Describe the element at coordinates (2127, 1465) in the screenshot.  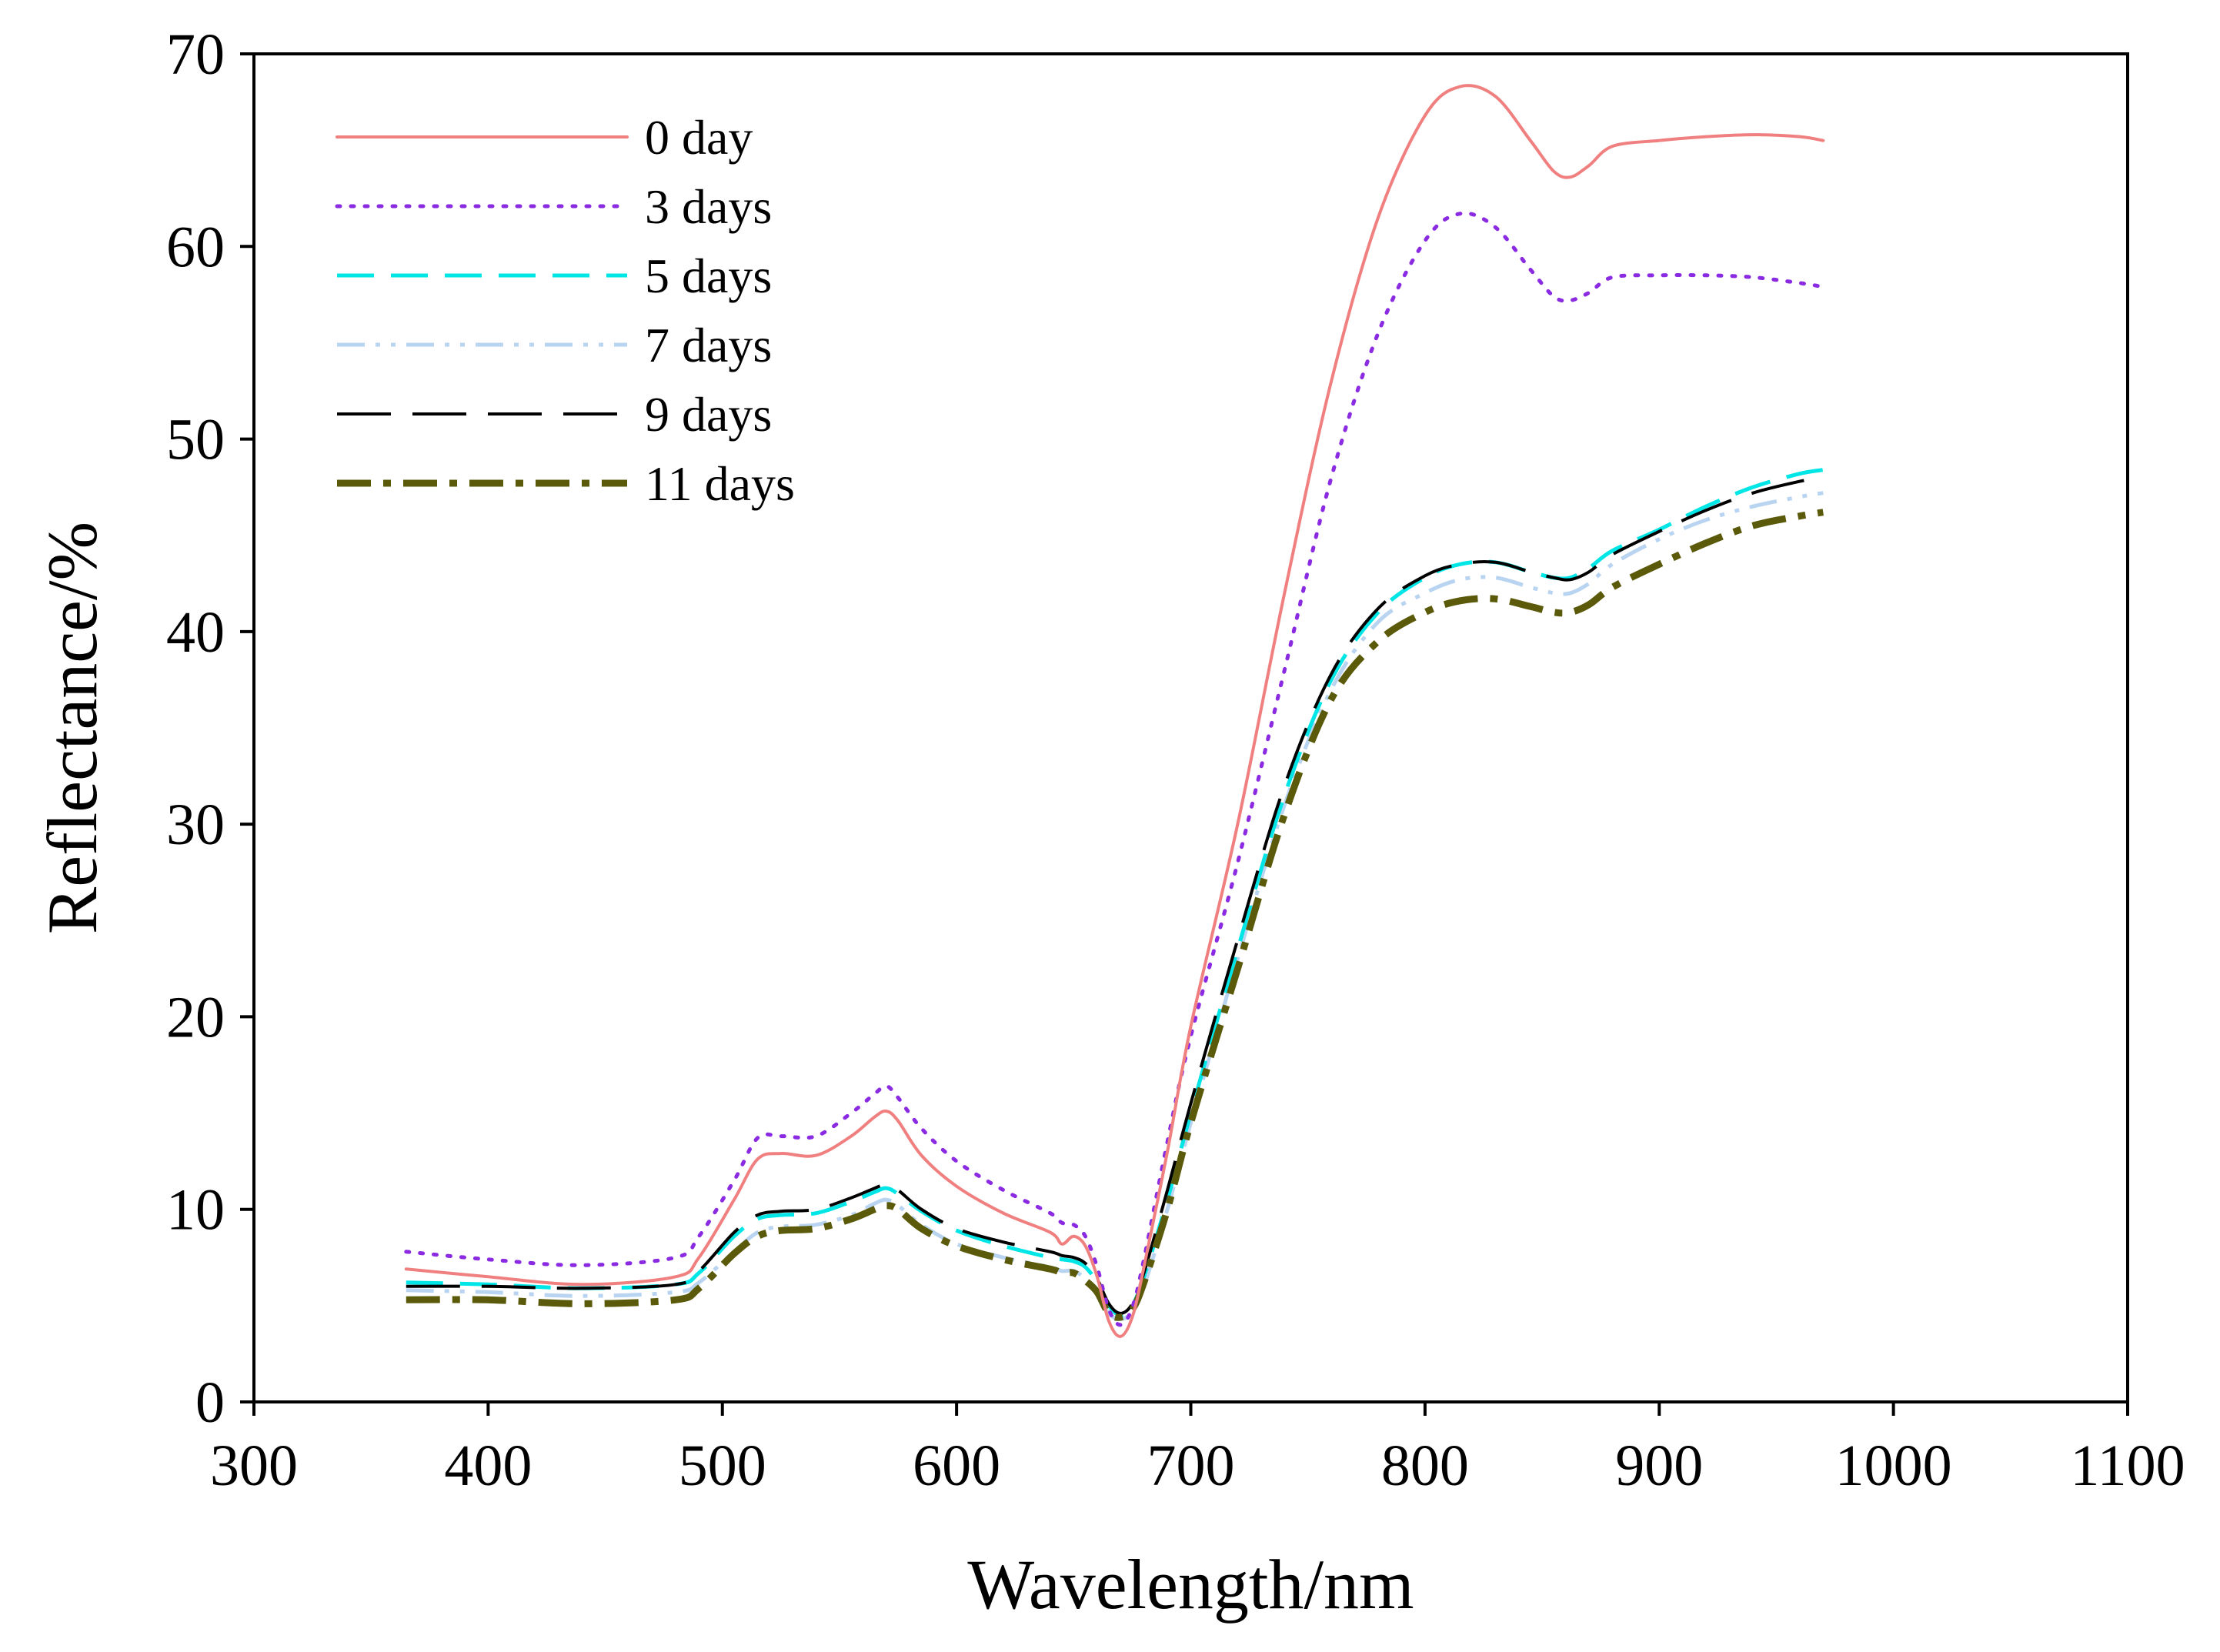
I see `x-tick-label: 1100` at that location.